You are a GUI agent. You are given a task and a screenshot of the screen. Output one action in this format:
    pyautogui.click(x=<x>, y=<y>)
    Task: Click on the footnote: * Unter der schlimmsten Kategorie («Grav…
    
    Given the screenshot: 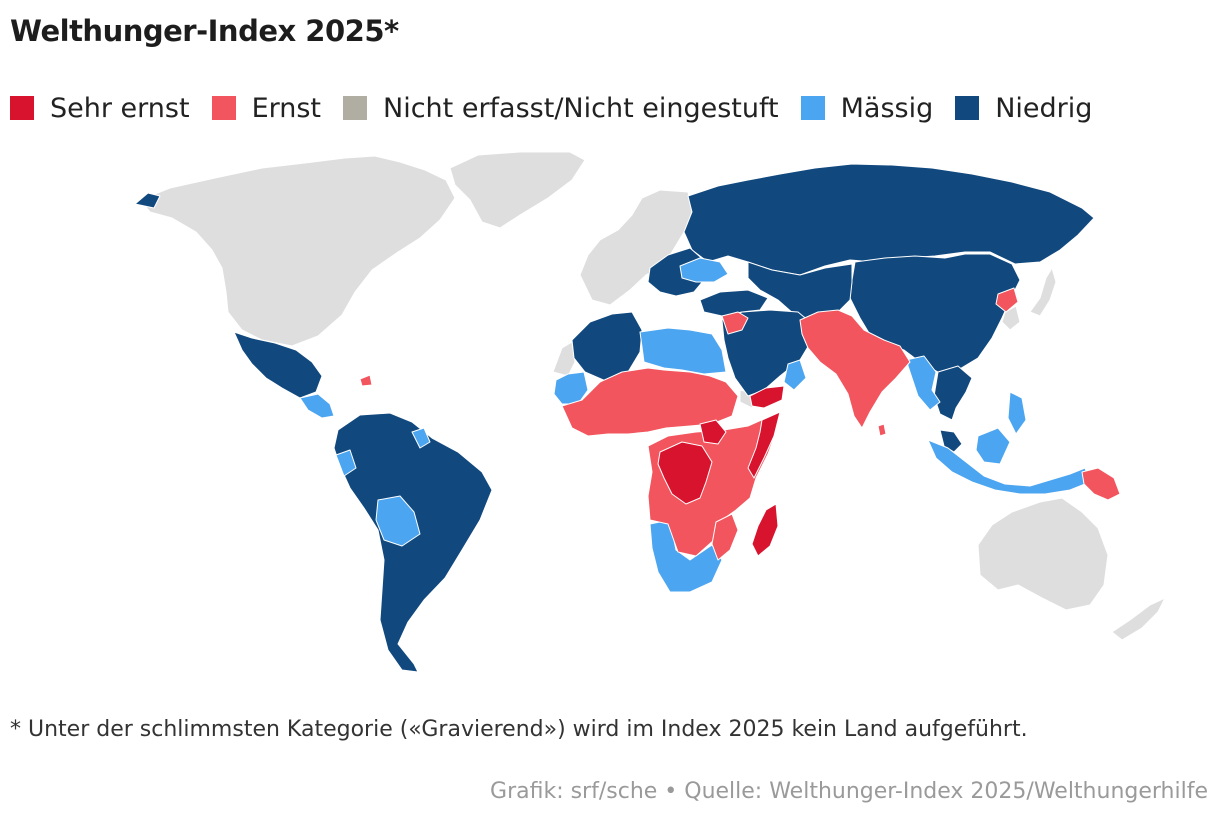 What is the action you would take?
    pyautogui.click(x=519, y=729)
    